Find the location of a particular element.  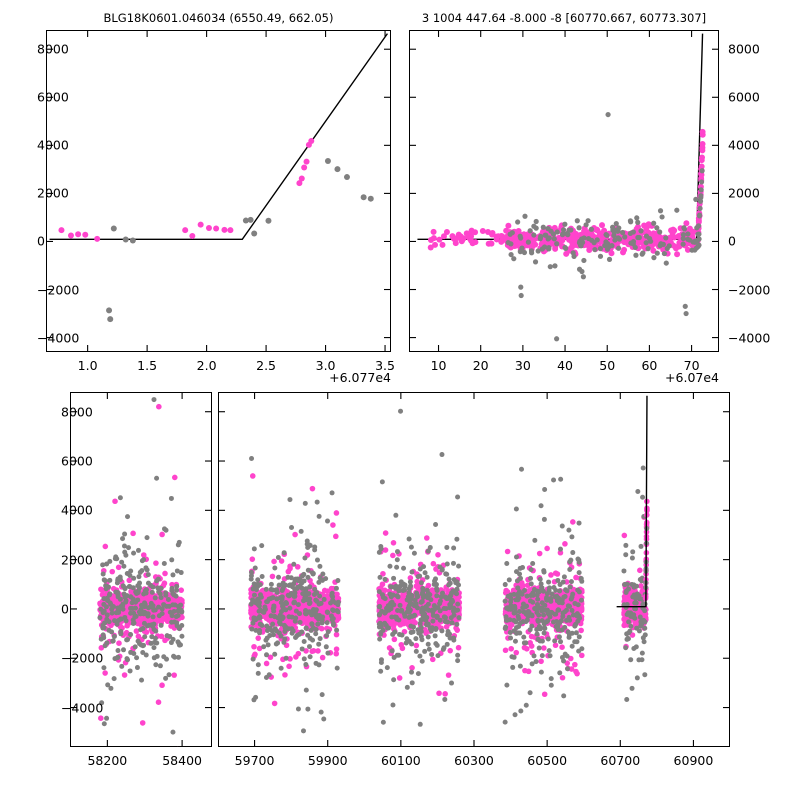

tick-label: −2000 is located at coordinates (749, 290).